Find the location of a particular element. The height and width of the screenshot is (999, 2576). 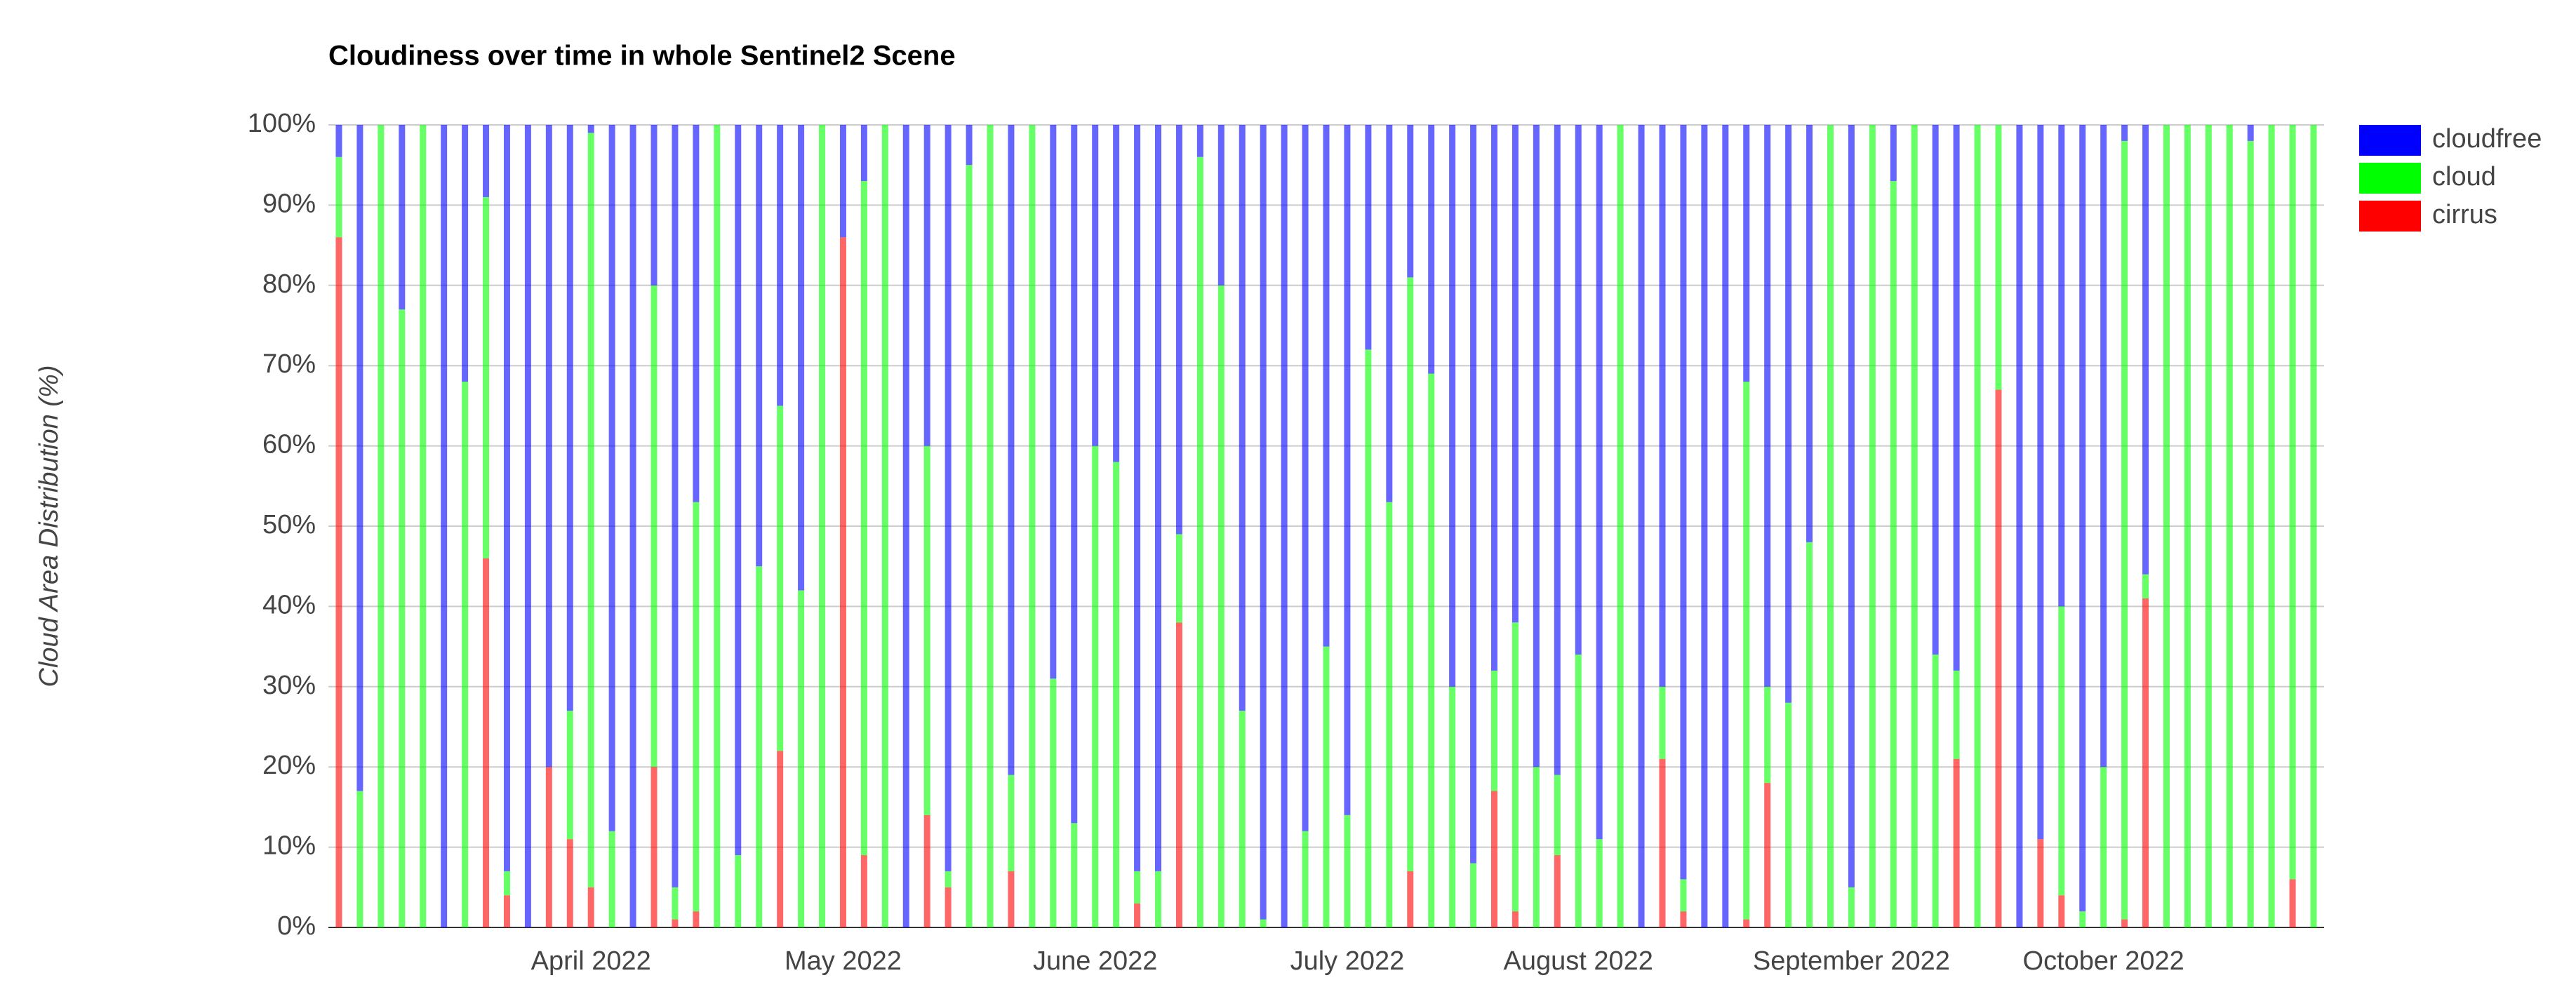

y-tick-label: 70% is located at coordinates (289, 364).